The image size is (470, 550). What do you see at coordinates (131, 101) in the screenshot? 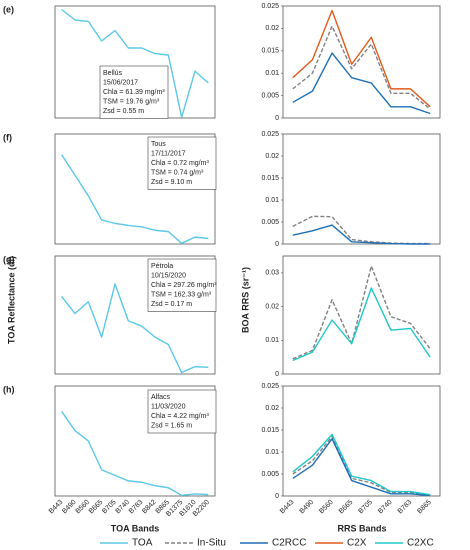
I see `annotation-text: TSM = 19.76 g/m³` at bounding box center [131, 101].